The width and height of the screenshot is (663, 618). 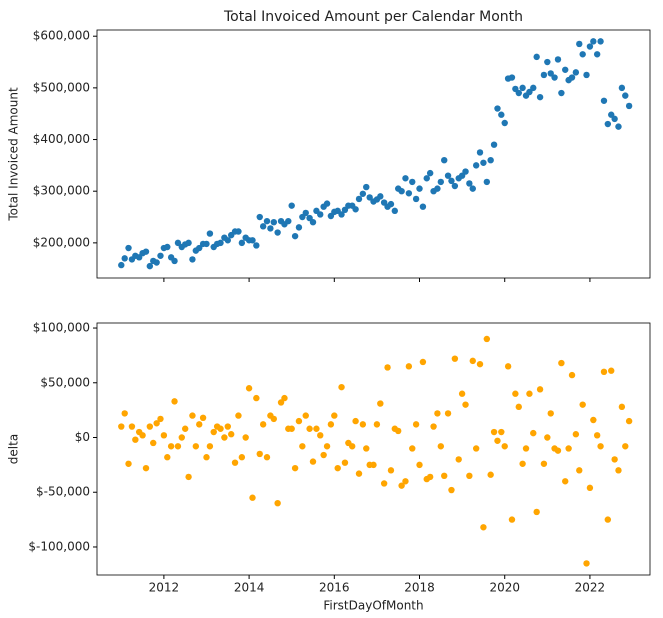 What do you see at coordinates (61, 139) in the screenshot?
I see `y-tick-label: $400,000` at bounding box center [61, 139].